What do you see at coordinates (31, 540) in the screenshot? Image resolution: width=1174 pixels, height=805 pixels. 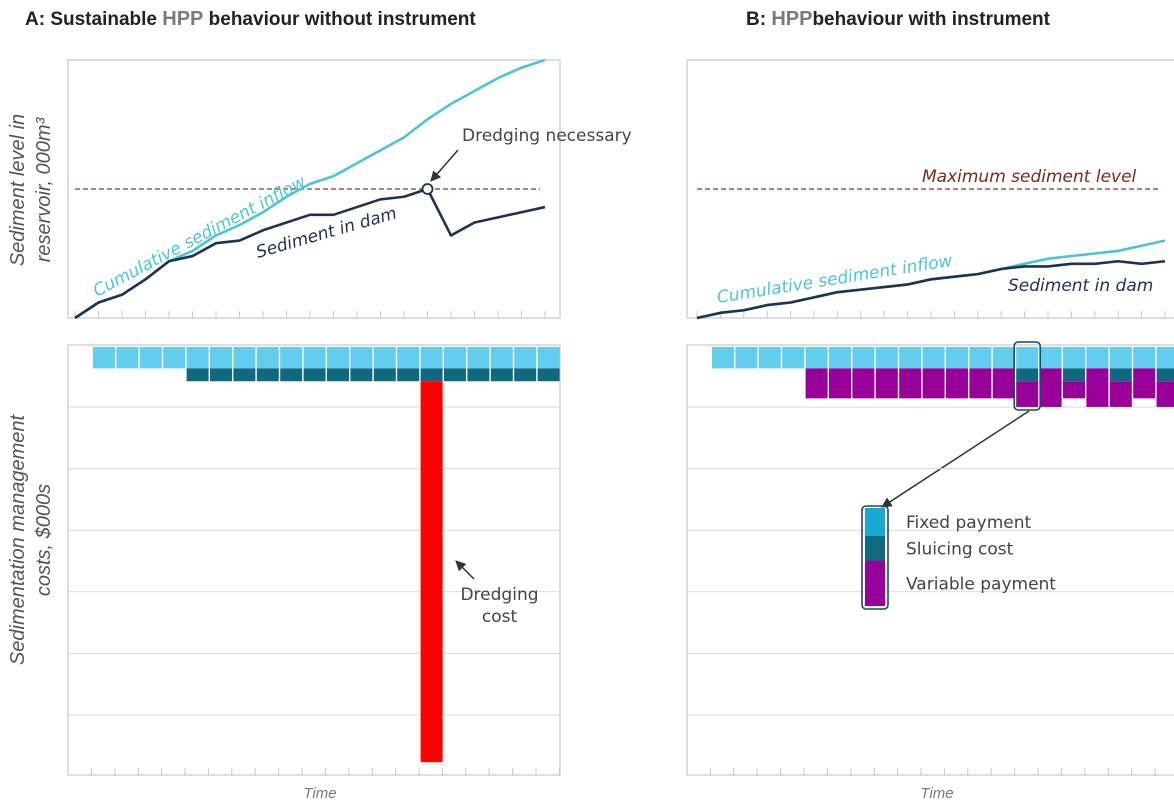 I see `y-axis-title: Sedimentation management costs, $000s` at bounding box center [31, 540].